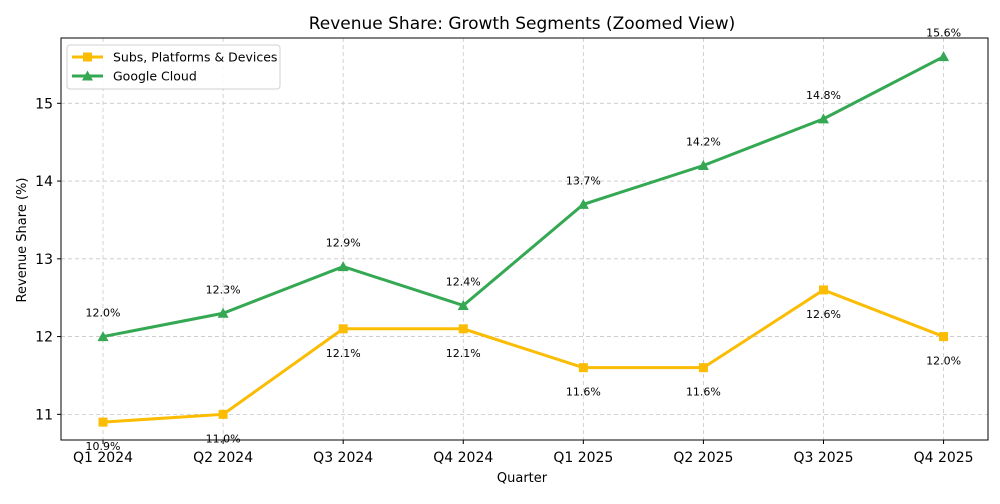  I want to click on data-label: 14.2%, so click(703, 142).